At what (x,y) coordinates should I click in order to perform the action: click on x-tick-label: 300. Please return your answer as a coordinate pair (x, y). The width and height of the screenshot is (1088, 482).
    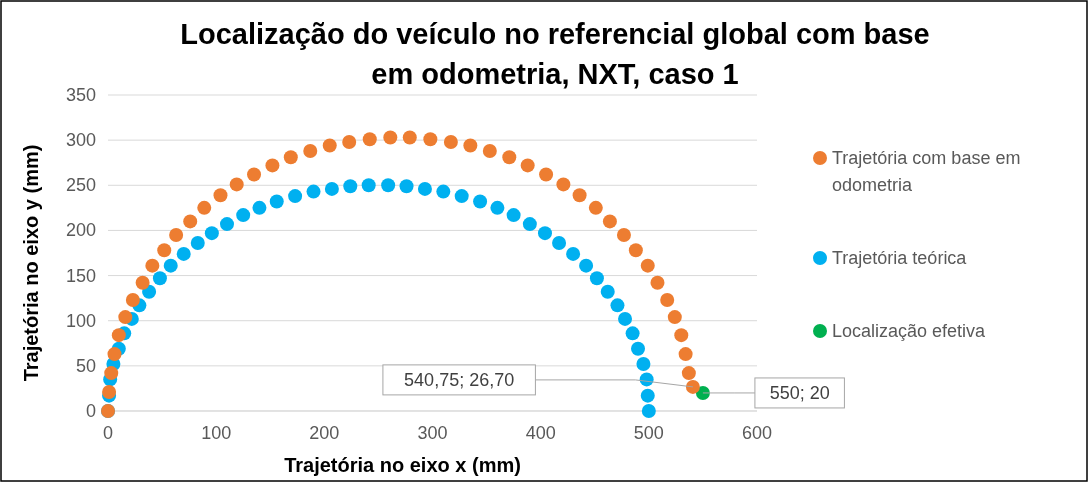
    Looking at the image, I should click on (432, 433).